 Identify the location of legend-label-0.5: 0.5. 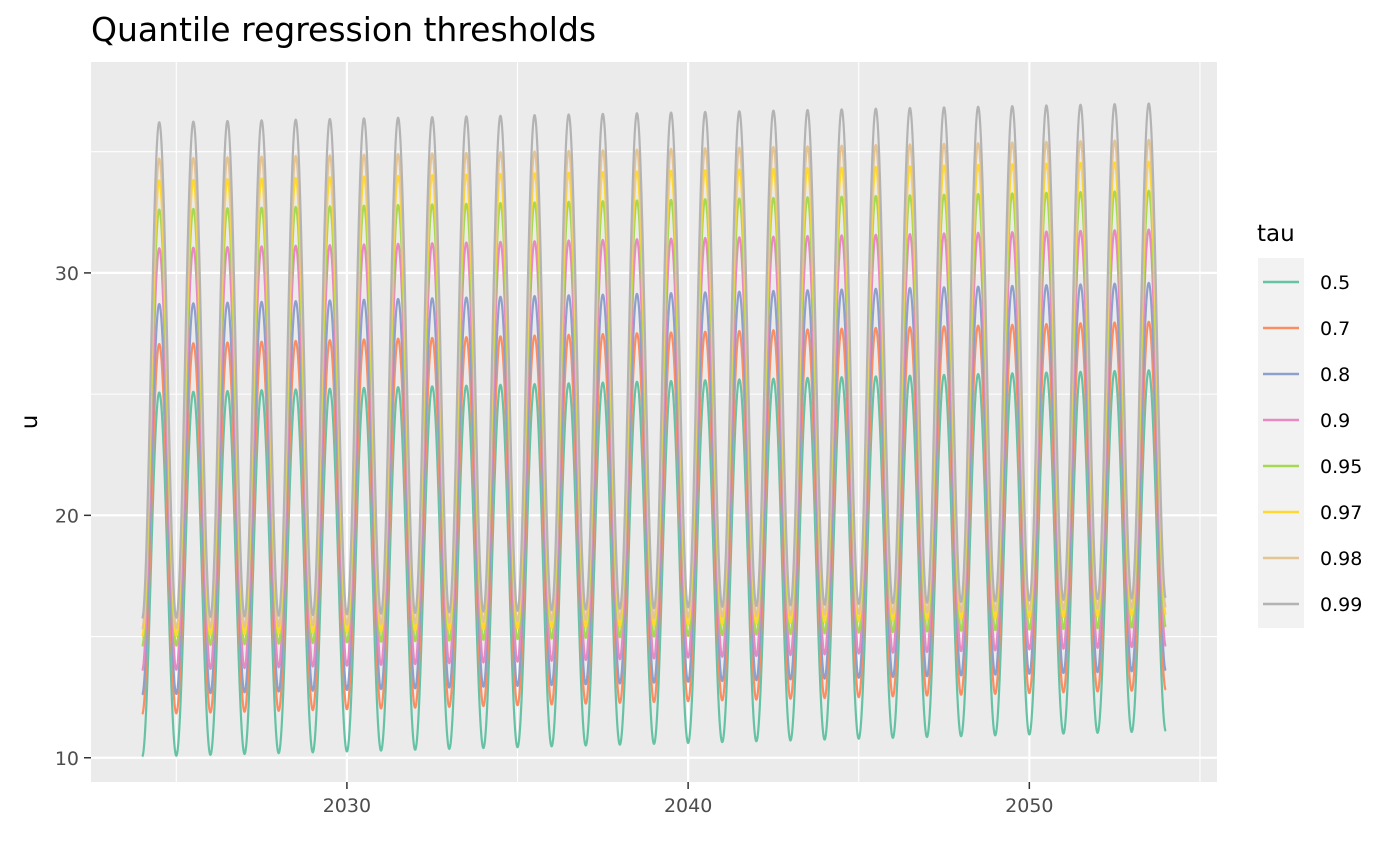
(1335, 283).